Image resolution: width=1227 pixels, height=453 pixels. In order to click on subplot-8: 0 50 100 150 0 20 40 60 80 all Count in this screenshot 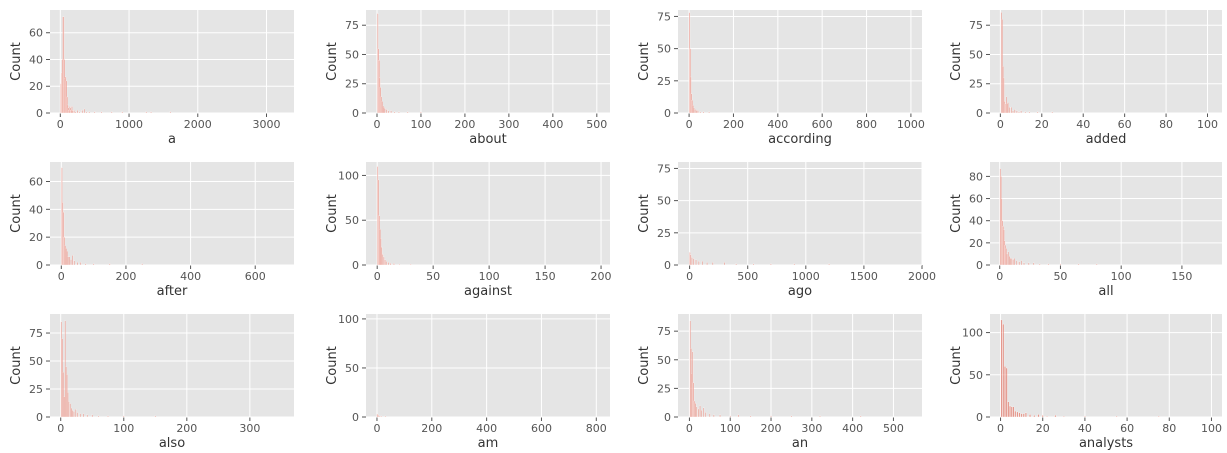, I will do `click(1085, 230)`.